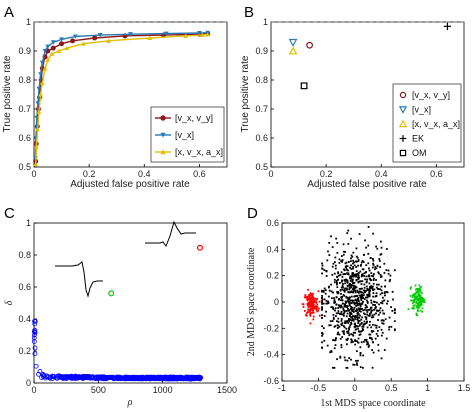  Describe the element at coordinates (271, 381) in the screenshot. I see `panel-d-ytick-label: -0.6` at that location.